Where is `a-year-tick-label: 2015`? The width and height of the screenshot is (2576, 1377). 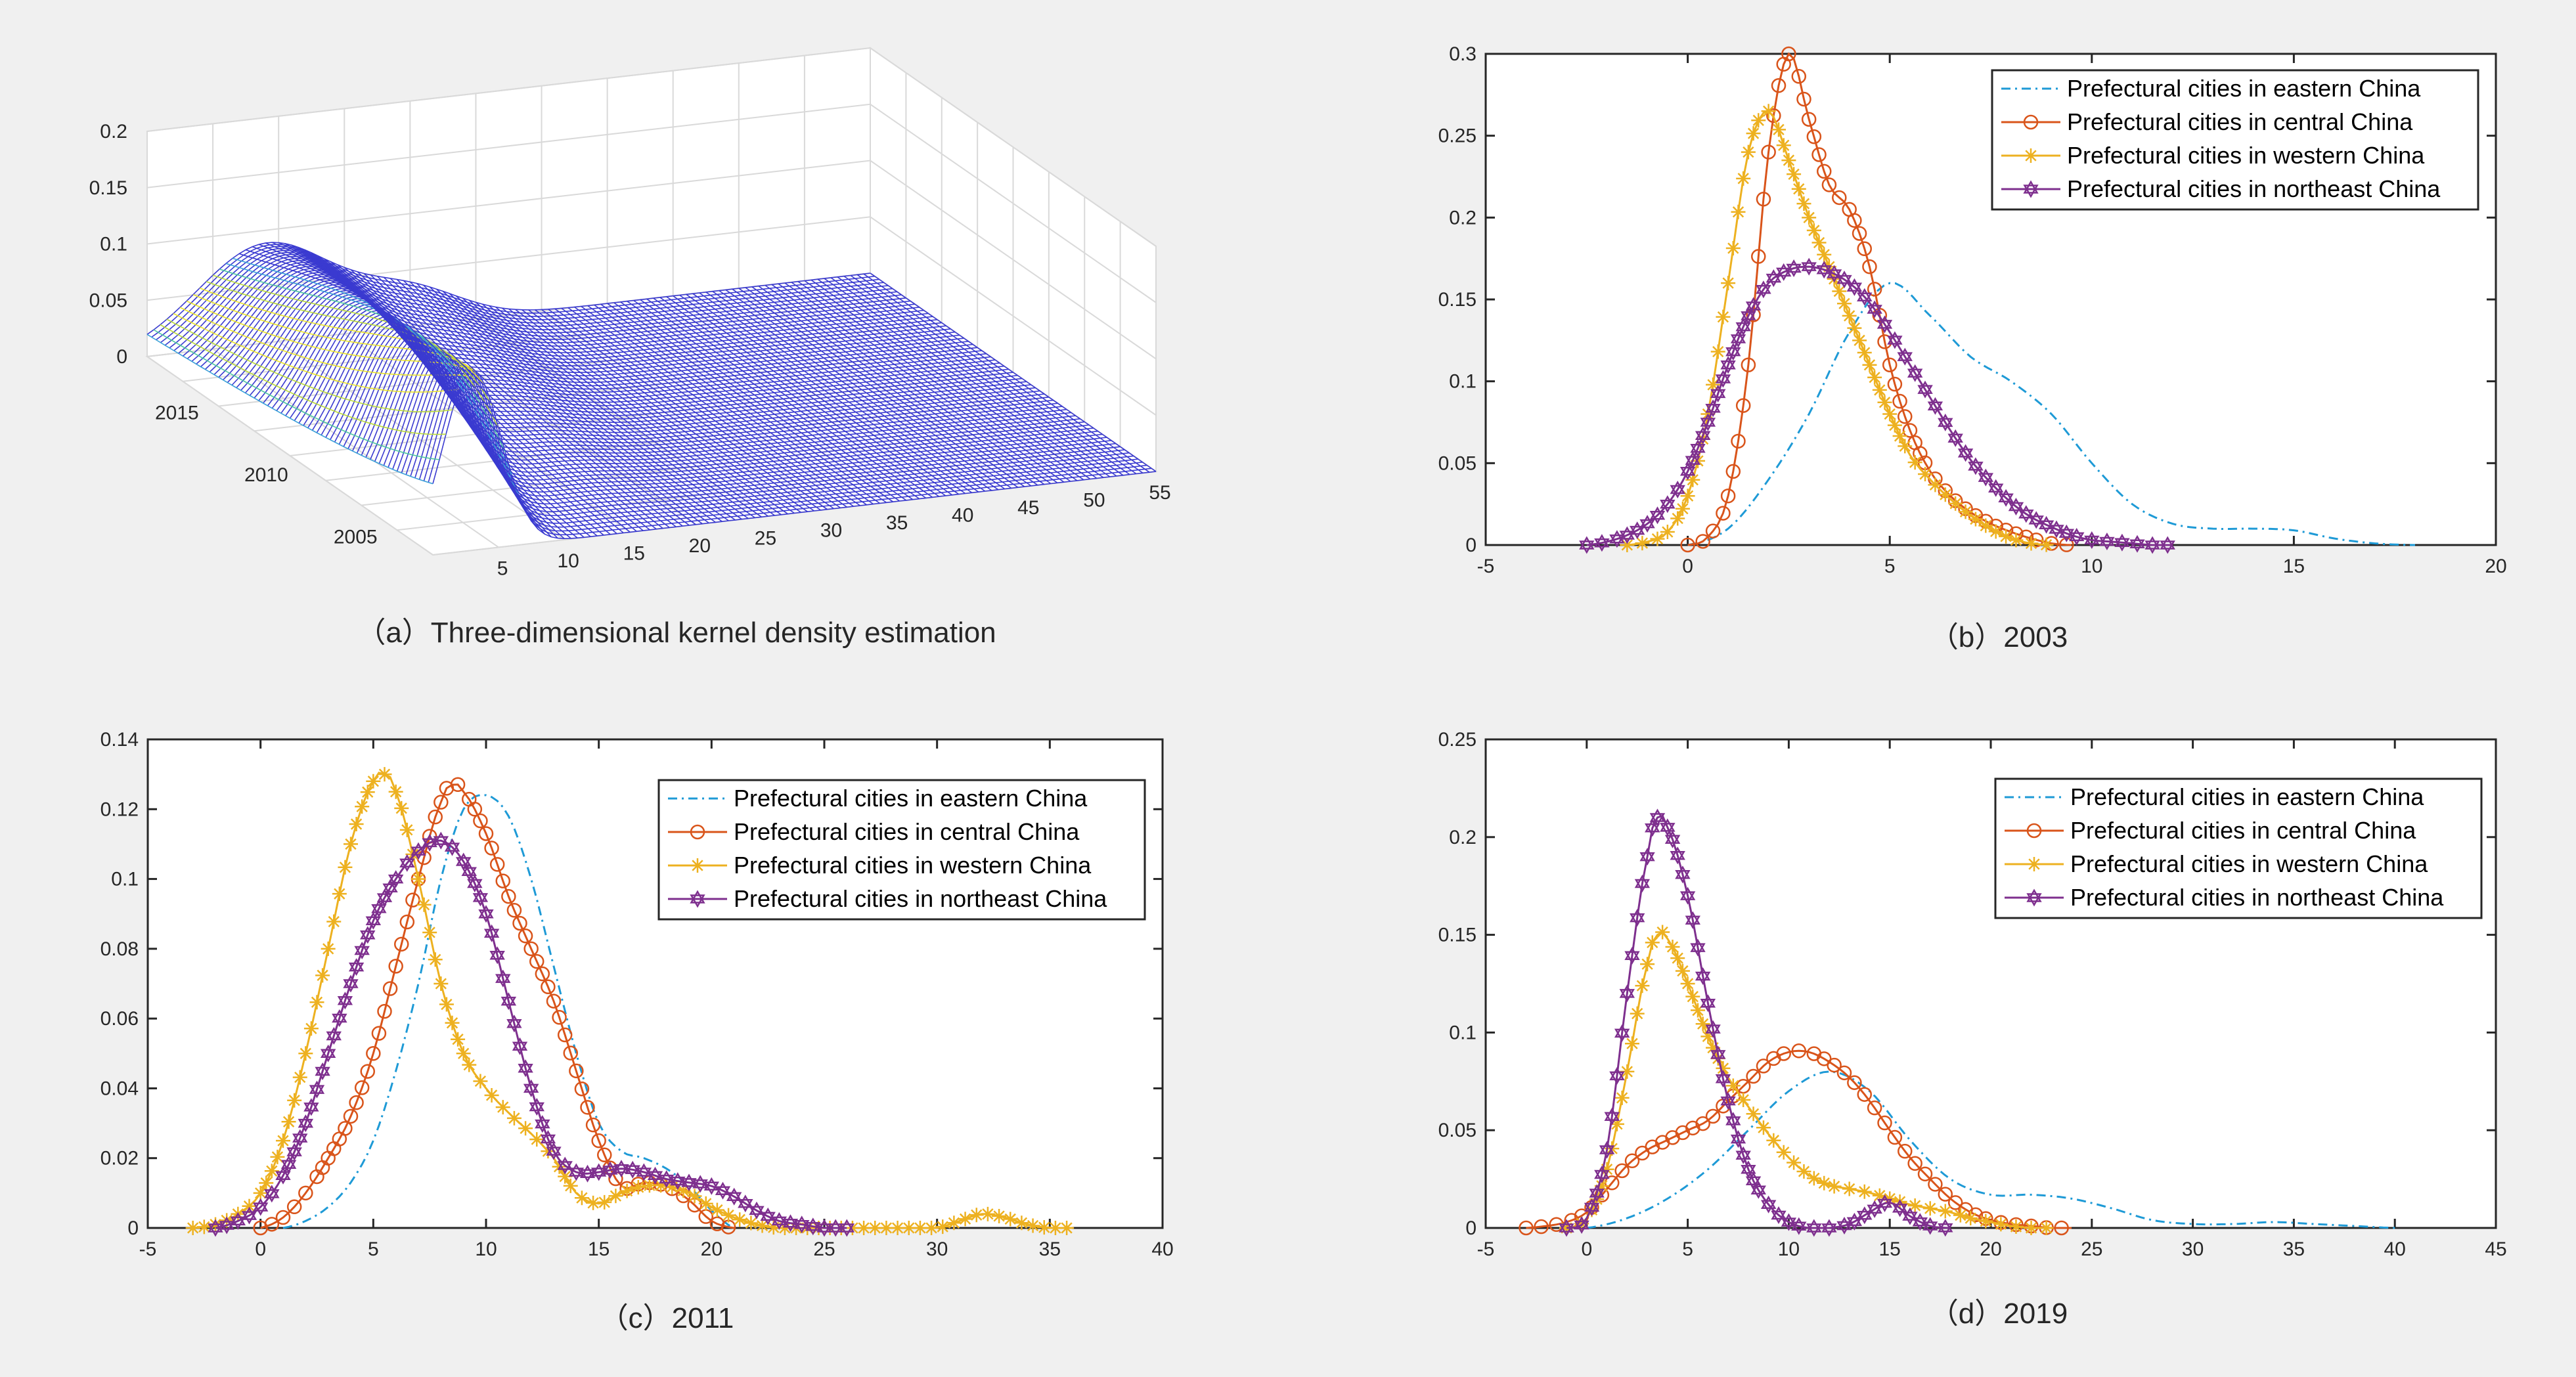 a-year-tick-label: 2015 is located at coordinates (177, 413).